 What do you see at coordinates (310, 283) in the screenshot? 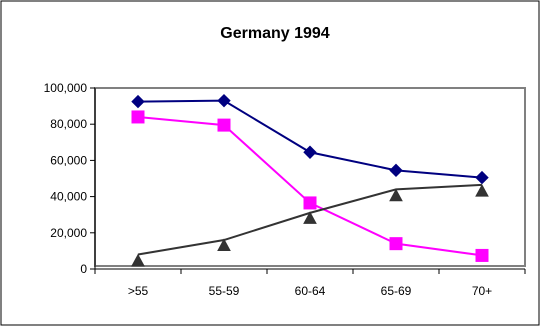
I see `x-axis: >55 55-59 60-64 65-69 70+` at bounding box center [310, 283].